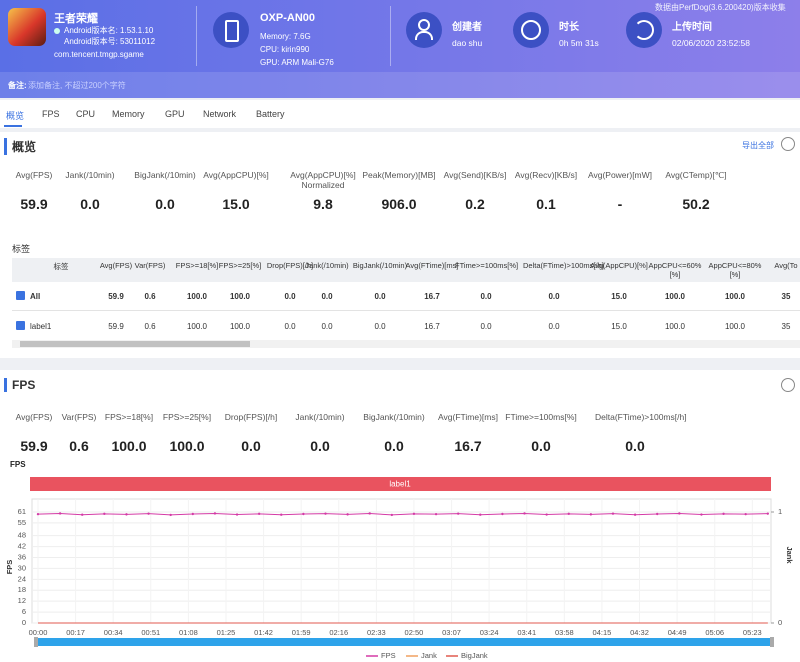  Describe the element at coordinates (451, 632) in the screenshot. I see `x-tick-label: 03:07` at that location.